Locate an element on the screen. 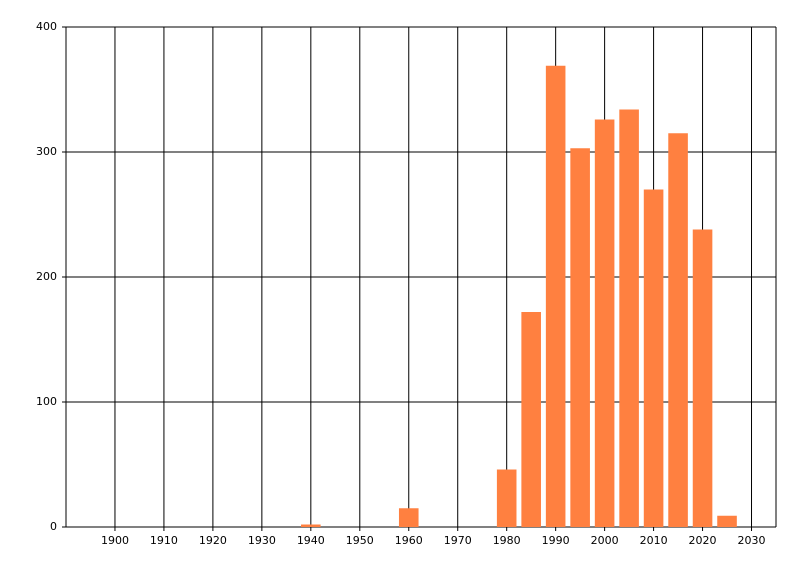 The height and width of the screenshot is (580, 800). x-tick-label: 1990 is located at coordinates (556, 540).